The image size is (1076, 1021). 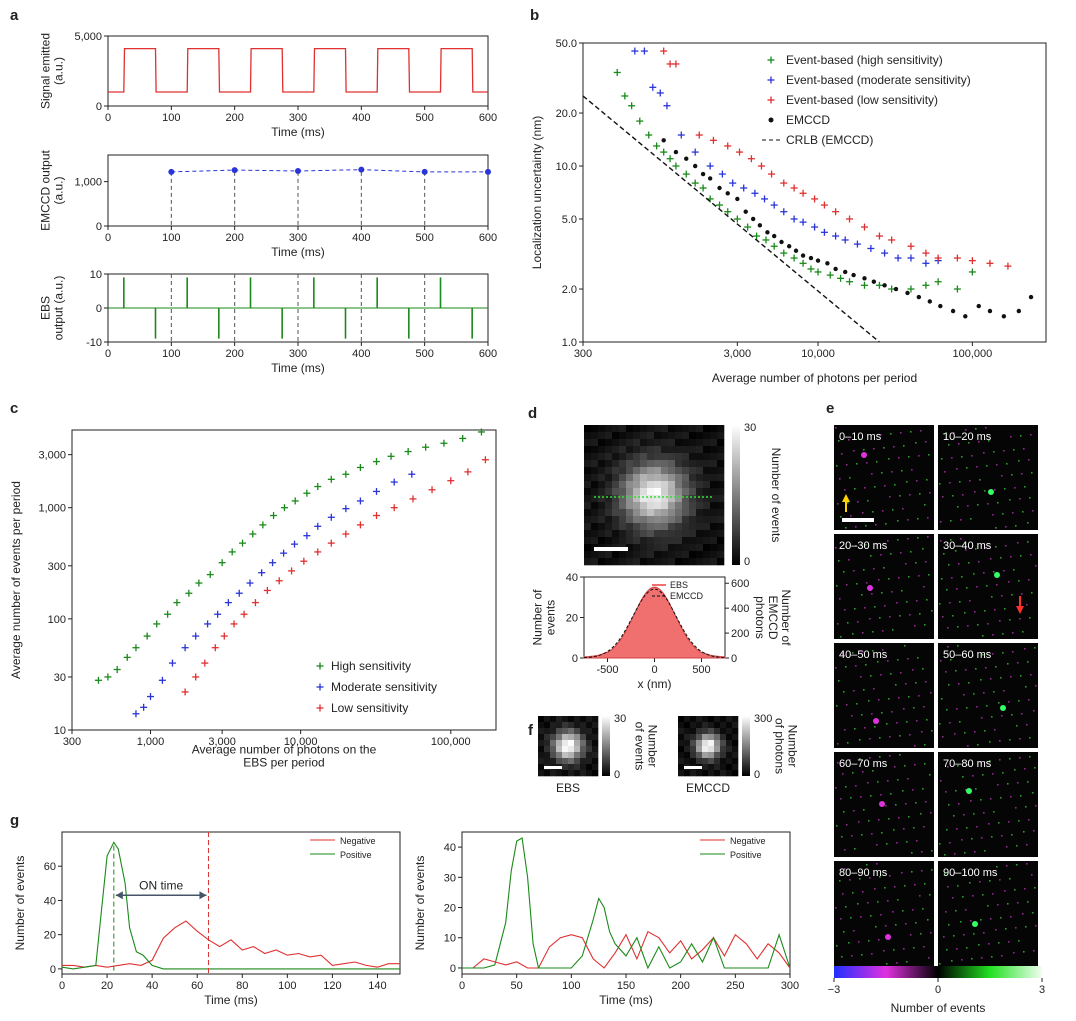 I want to click on x-tick-label: 500, so click(x=424, y=354).